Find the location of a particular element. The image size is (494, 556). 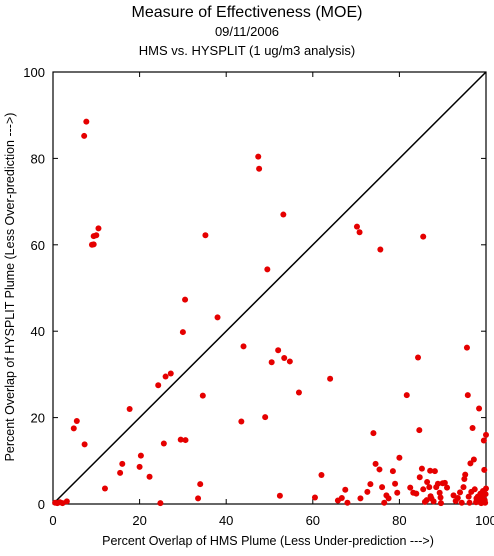

x-tick-label: 60 is located at coordinates (313, 520).